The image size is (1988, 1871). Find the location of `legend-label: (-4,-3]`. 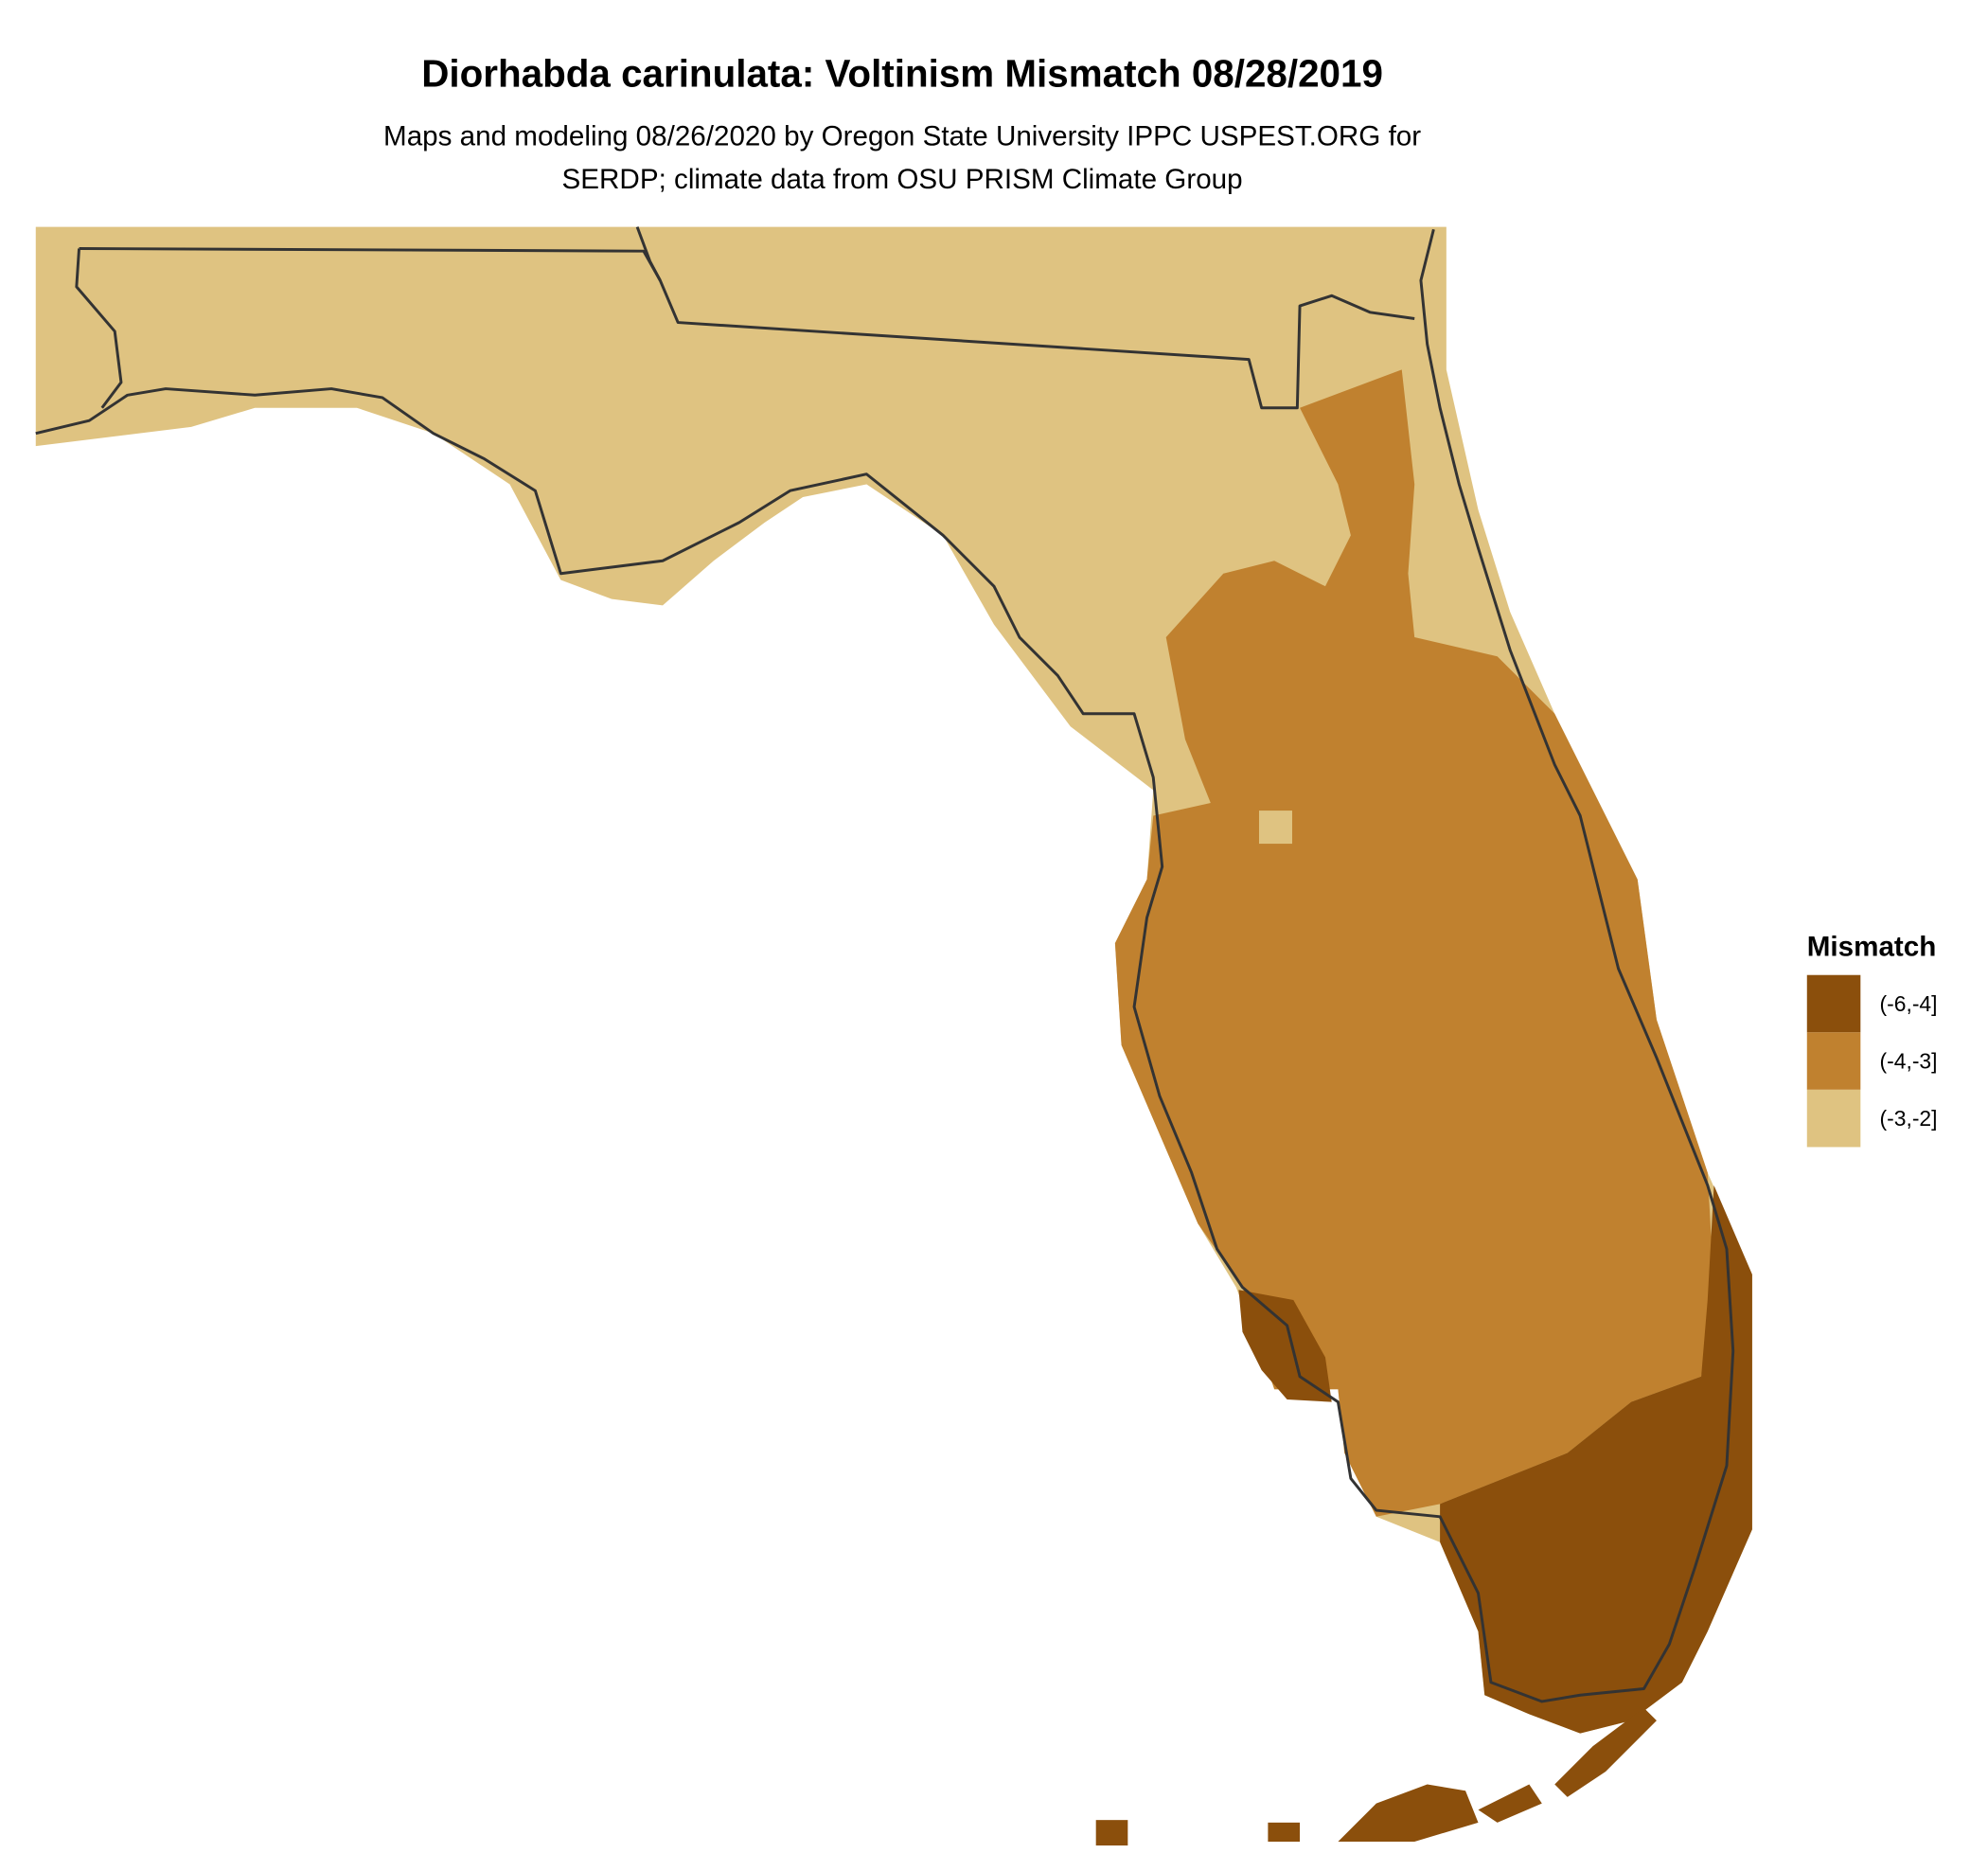

legend-label: (-4,-3] is located at coordinates (1909, 1061).